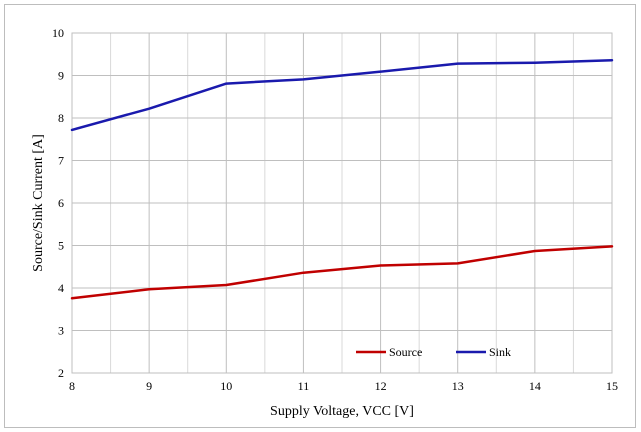 This screenshot has width=641, height=432. I want to click on x-axis-label: Supply Voltage, VCC [V], so click(342, 411).